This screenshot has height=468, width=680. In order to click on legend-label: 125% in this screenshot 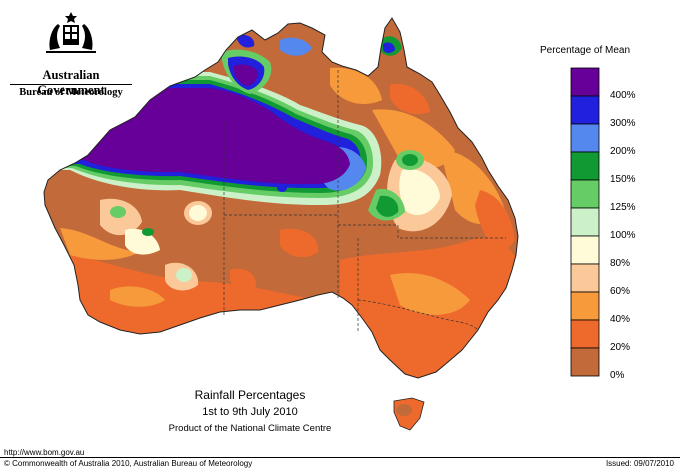, I will do `click(623, 207)`.